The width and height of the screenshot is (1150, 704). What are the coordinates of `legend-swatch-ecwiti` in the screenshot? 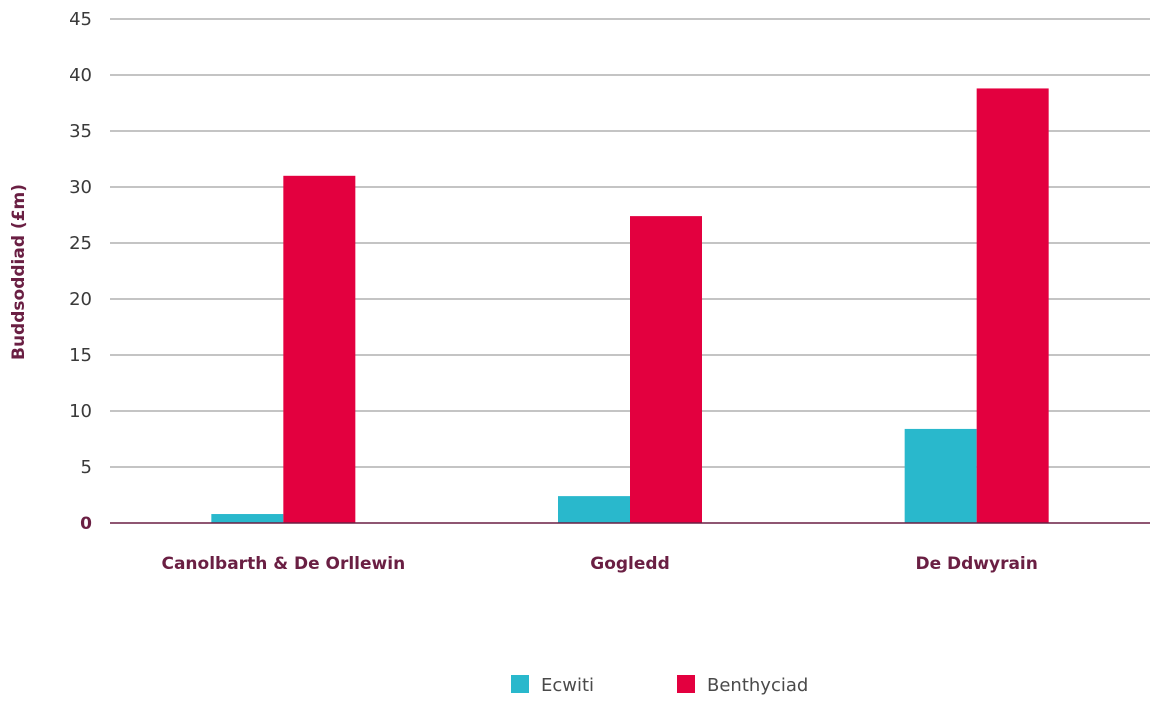 It's located at (520, 684).